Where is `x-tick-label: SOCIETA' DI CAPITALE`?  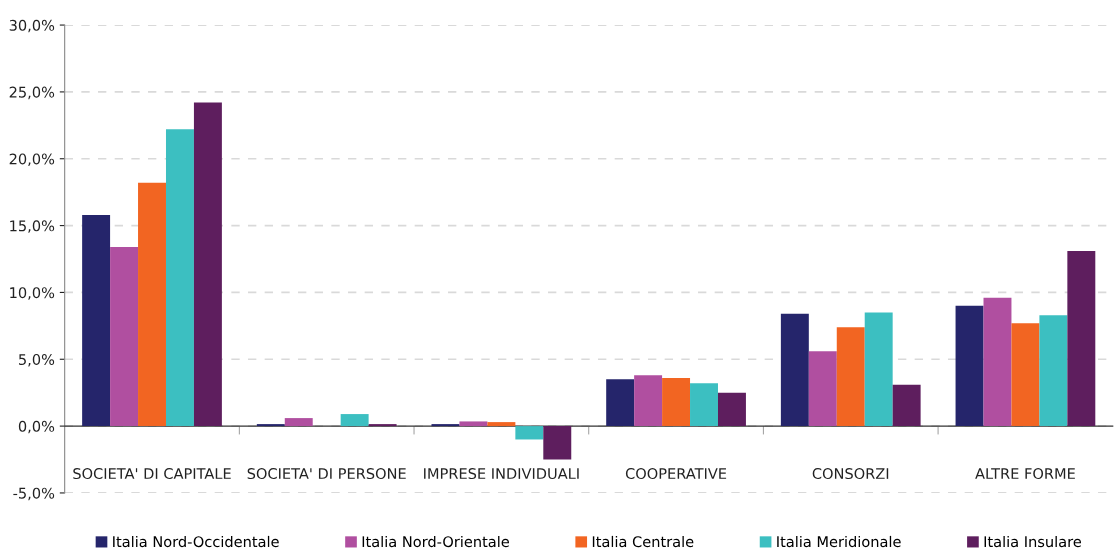 x-tick-label: SOCIETA' DI CAPITALE is located at coordinates (152, 474).